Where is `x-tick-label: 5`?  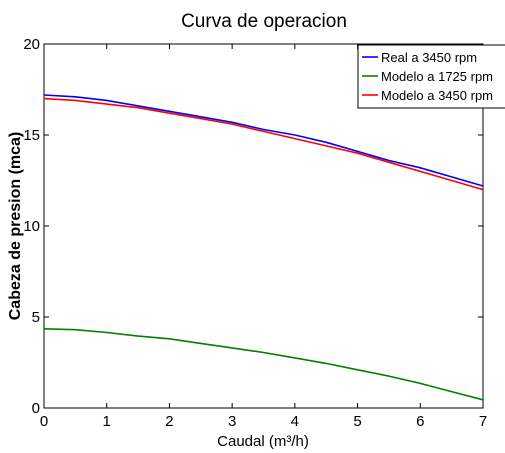 x-tick-label: 5 is located at coordinates (357, 421).